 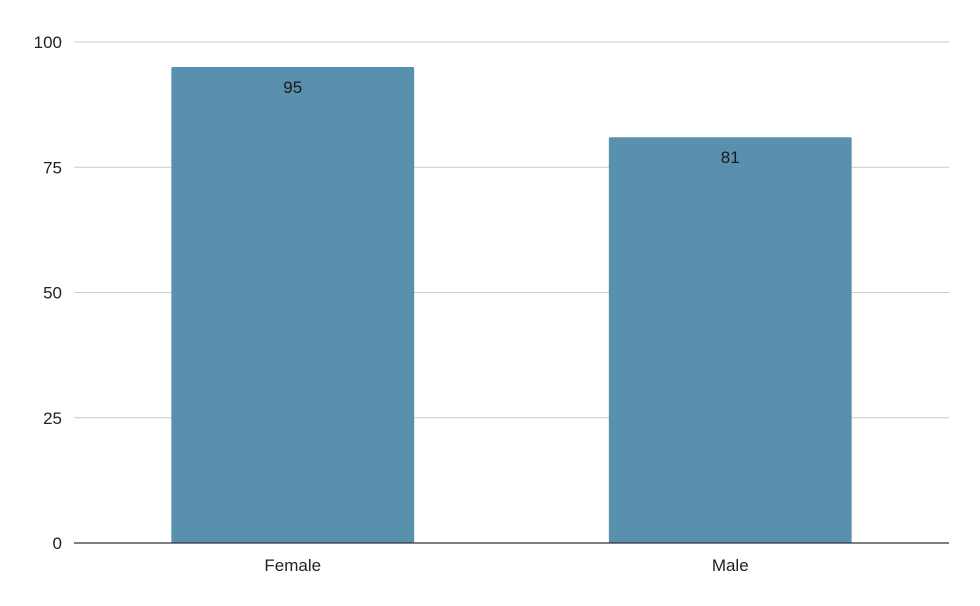 I want to click on data-label-female: 95, so click(x=292, y=87).